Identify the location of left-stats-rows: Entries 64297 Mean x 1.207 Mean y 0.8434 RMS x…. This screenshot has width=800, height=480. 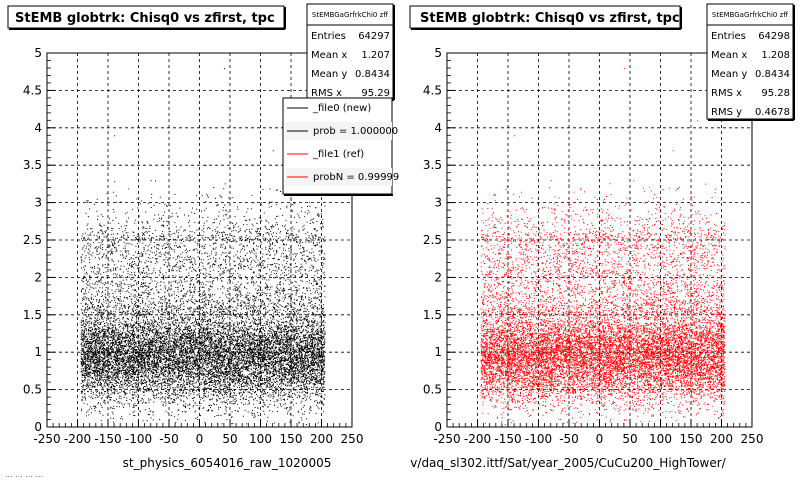
(350, 65).